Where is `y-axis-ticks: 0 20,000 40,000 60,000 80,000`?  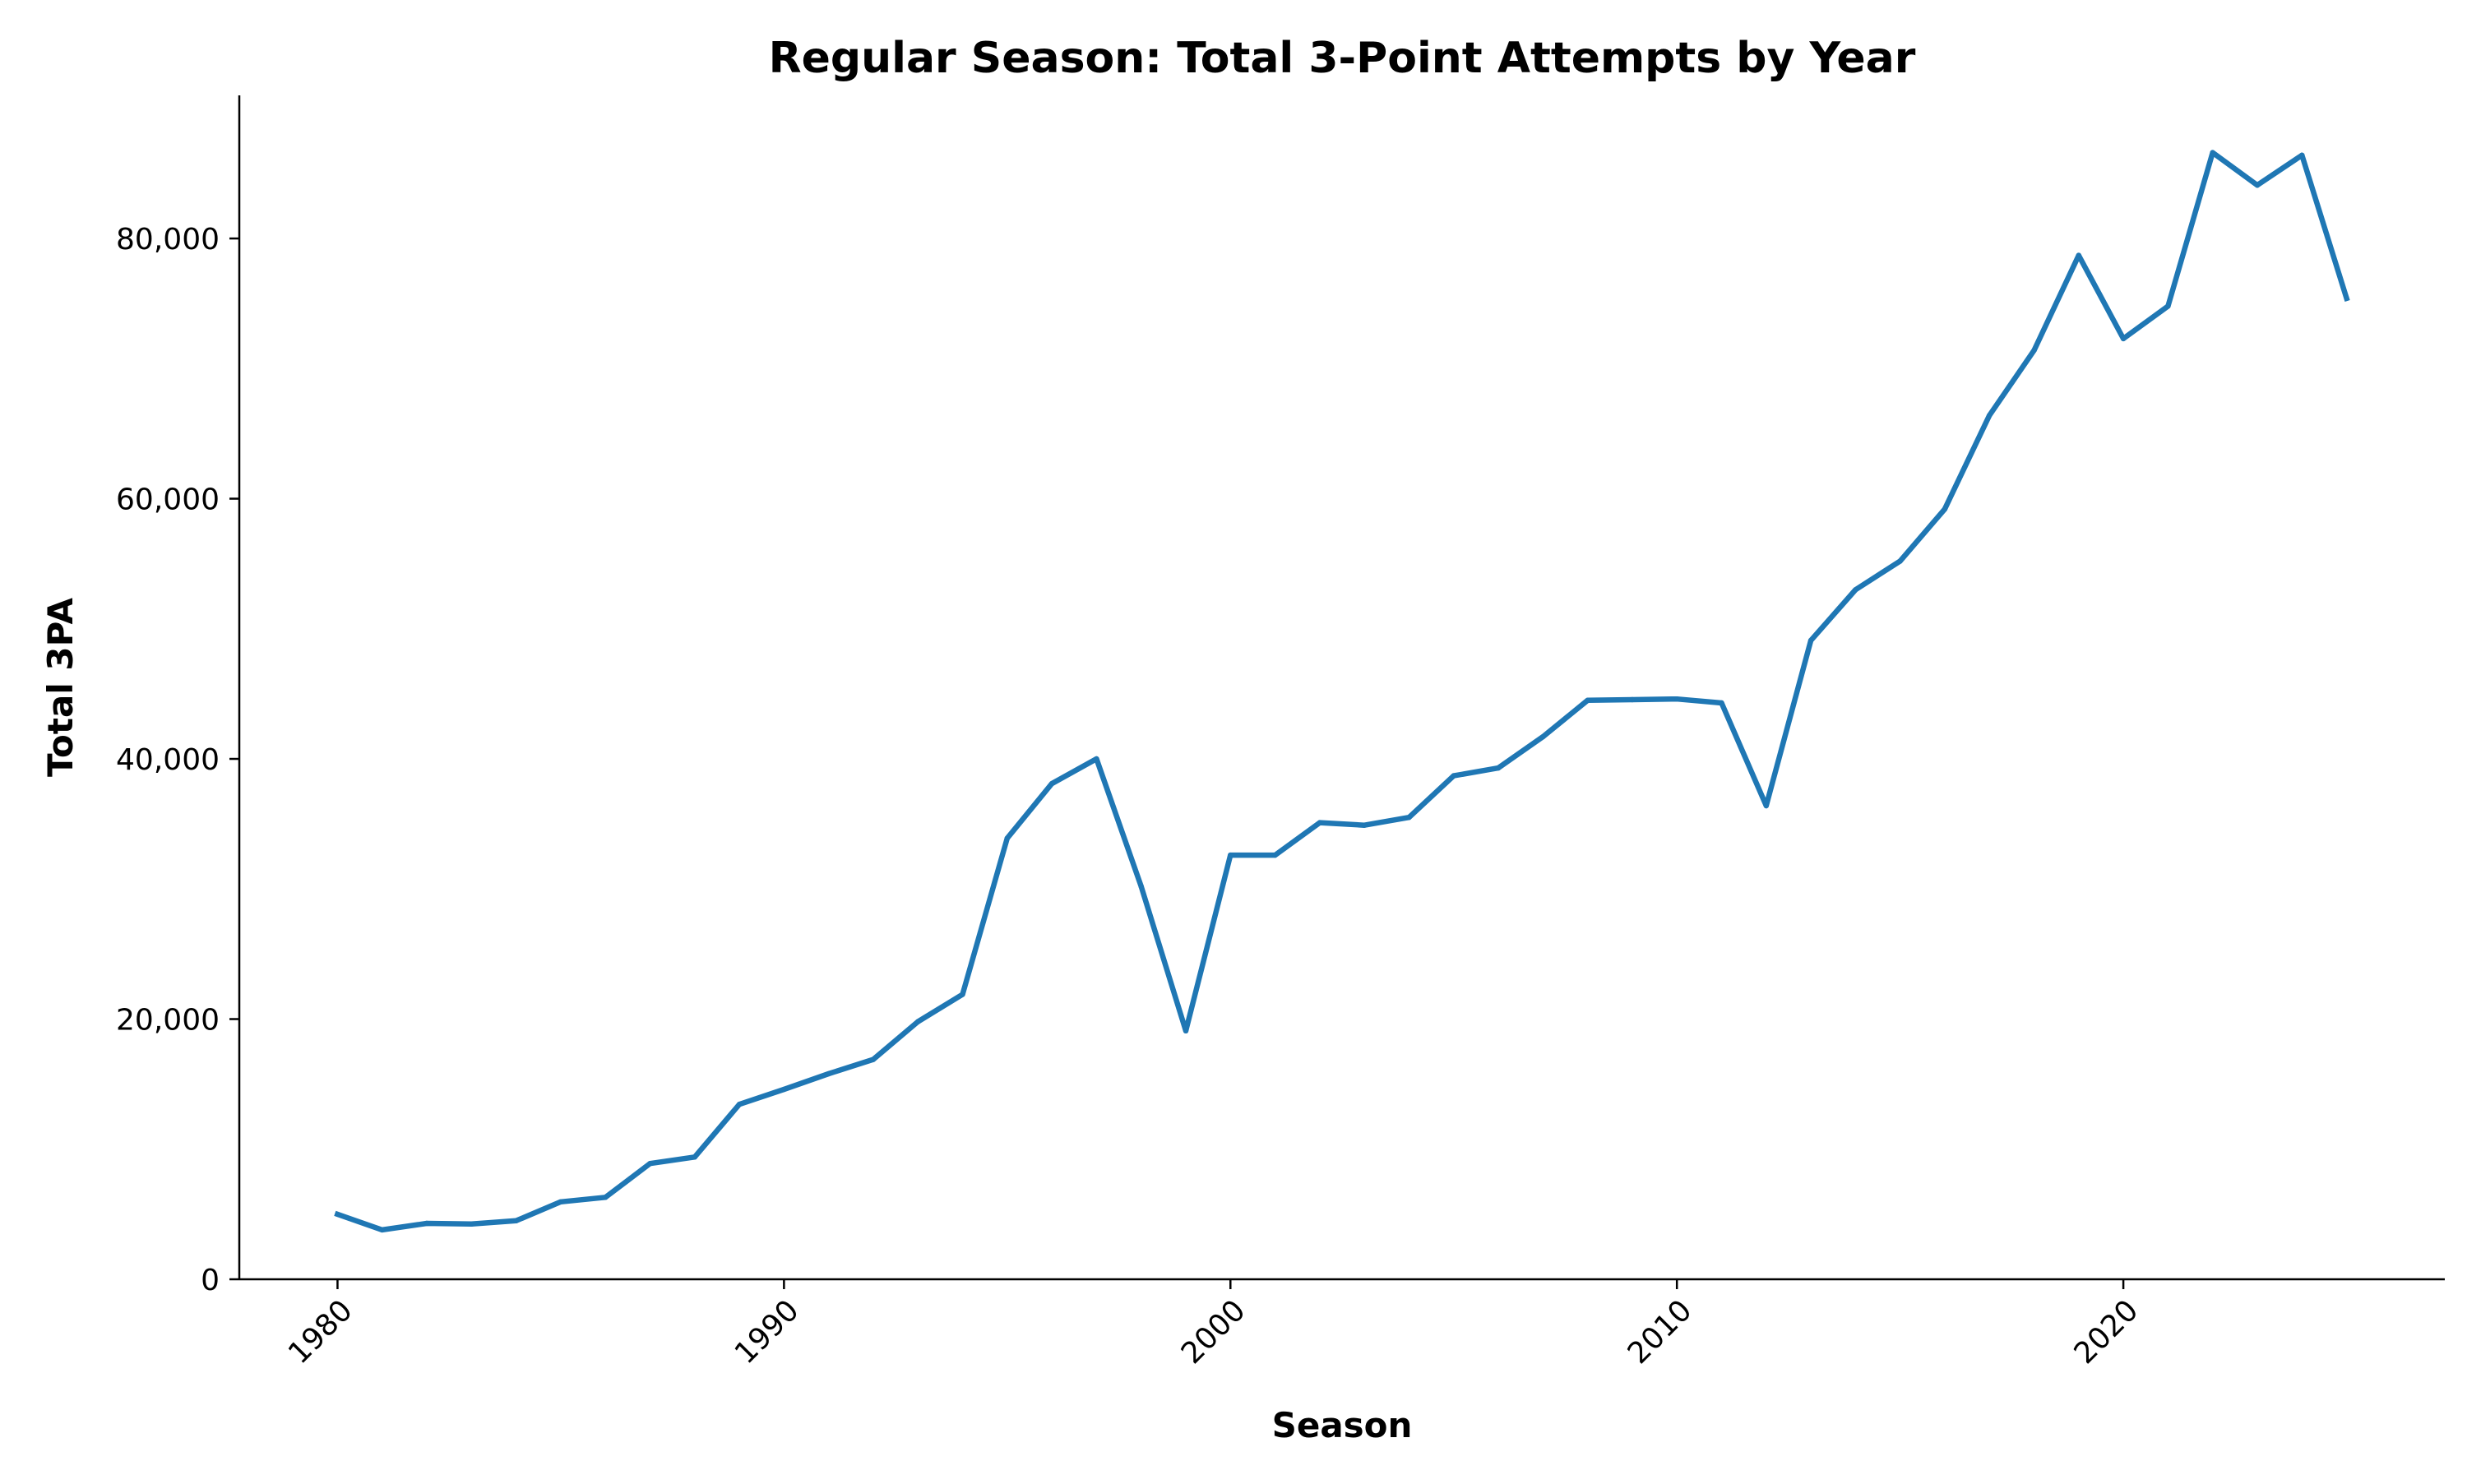
y-axis-ticks: 0 20,000 40,000 60,000 80,000 is located at coordinates (177, 760).